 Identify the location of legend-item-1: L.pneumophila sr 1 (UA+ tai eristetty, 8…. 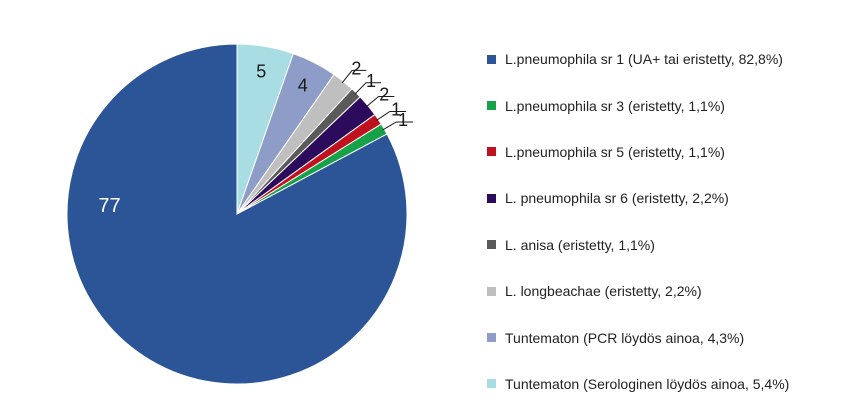
(667, 59).